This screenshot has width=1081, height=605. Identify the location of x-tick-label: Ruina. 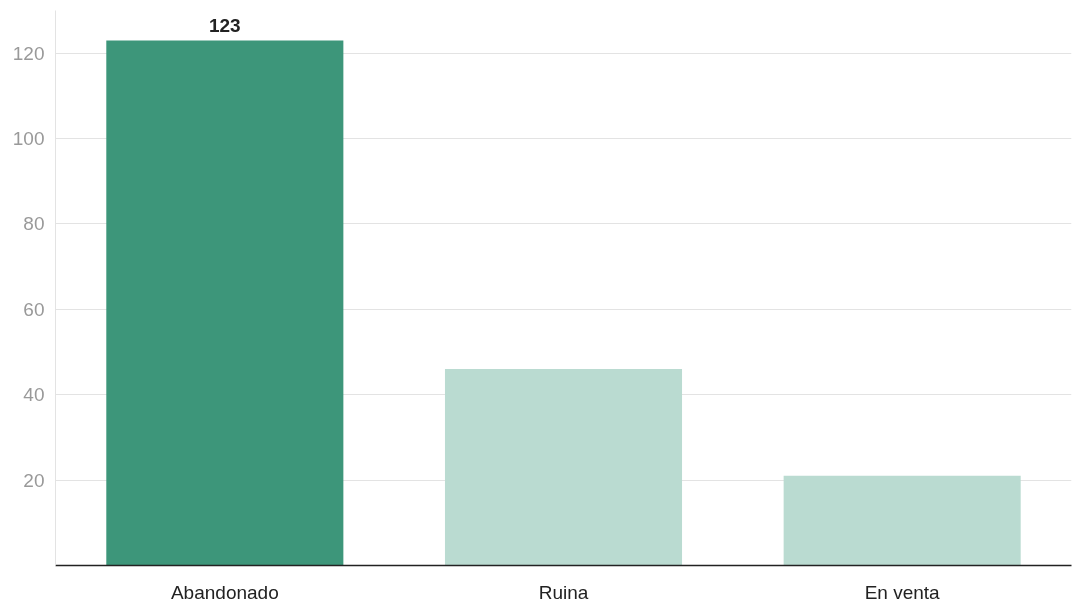
(563, 592).